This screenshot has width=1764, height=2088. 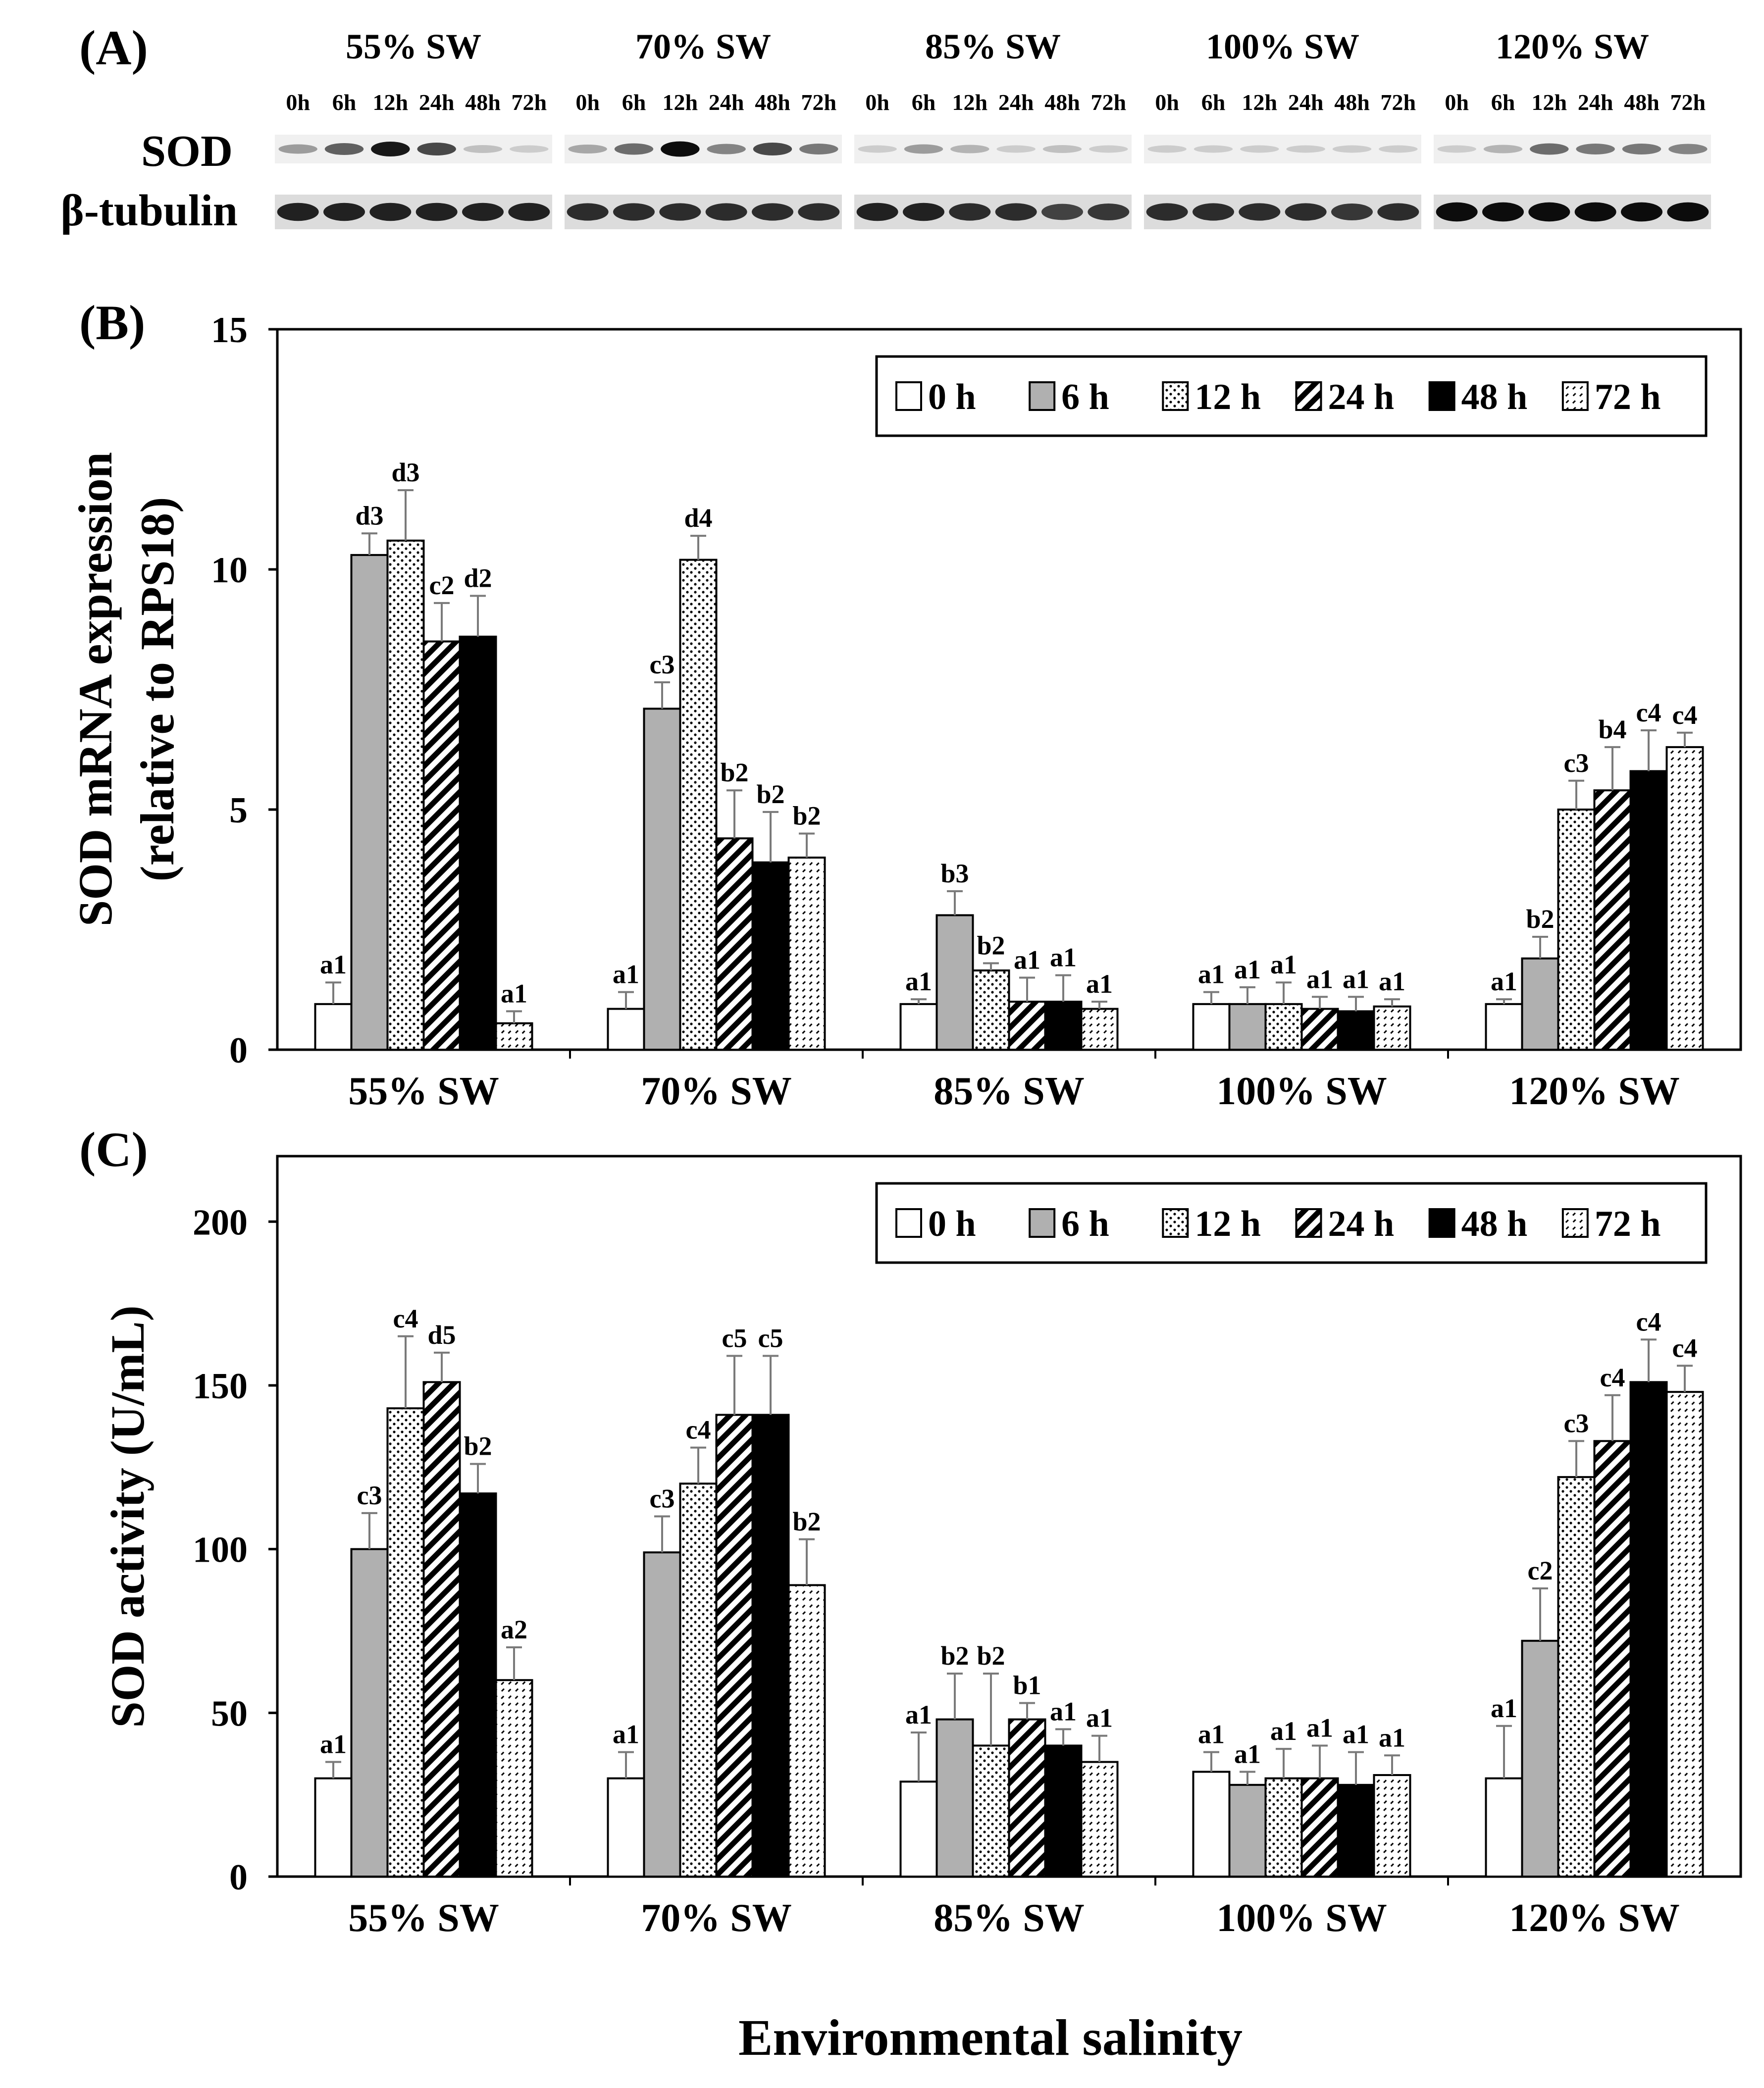 What do you see at coordinates (698, 518) in the screenshot?
I see `significance-label: d4` at bounding box center [698, 518].